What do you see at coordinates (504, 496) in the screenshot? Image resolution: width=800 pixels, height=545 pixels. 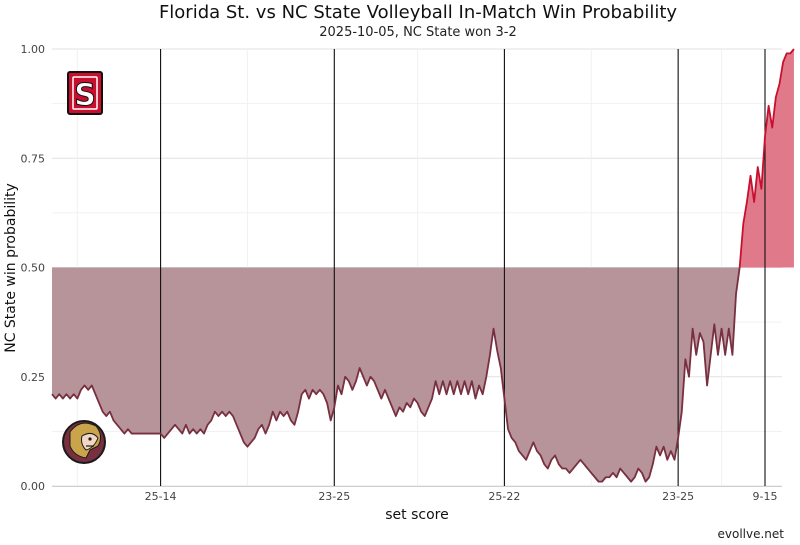 I see `x-tick-label: 25-22` at bounding box center [504, 496].